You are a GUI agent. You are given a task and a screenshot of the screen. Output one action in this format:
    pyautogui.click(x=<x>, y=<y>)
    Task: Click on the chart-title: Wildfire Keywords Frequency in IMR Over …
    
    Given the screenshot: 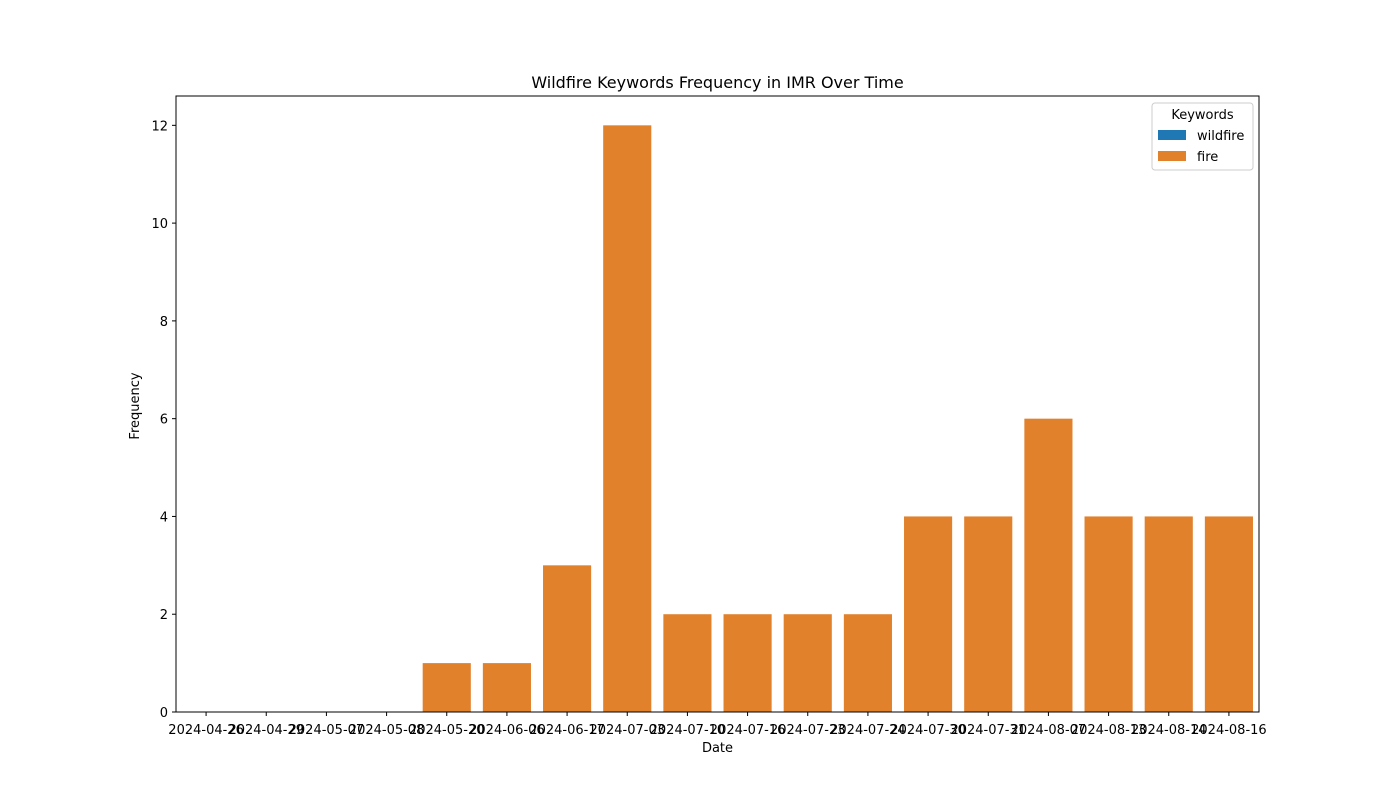 What is the action you would take?
    pyautogui.click(x=717, y=82)
    